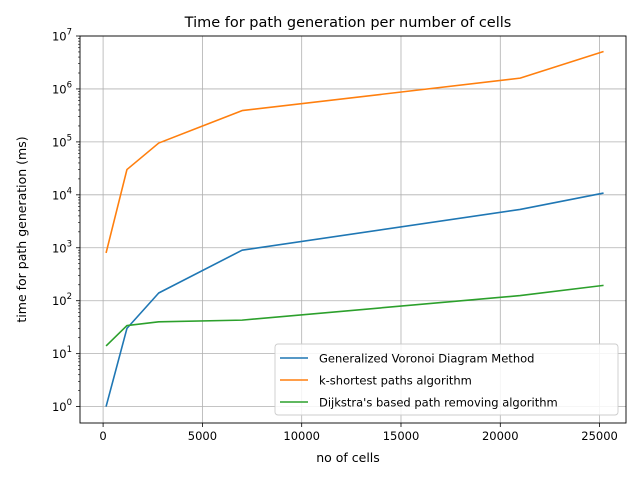  I want to click on x-tick-label: 25000, so click(599, 436).